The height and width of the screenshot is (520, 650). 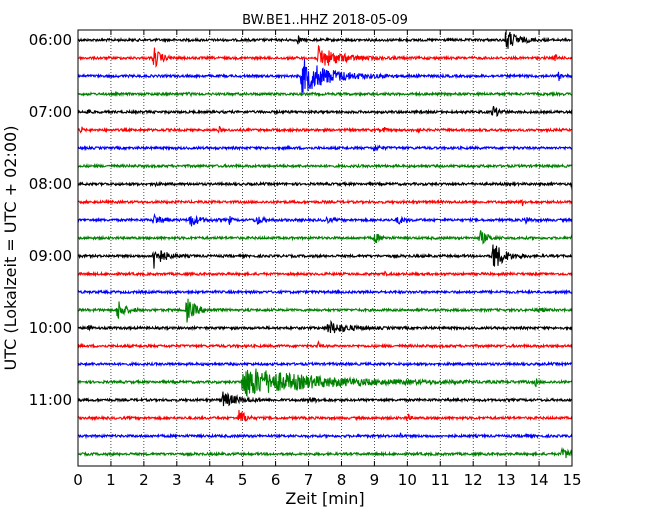 What do you see at coordinates (375, 480) in the screenshot?
I see `x-tick-label: 9` at bounding box center [375, 480].